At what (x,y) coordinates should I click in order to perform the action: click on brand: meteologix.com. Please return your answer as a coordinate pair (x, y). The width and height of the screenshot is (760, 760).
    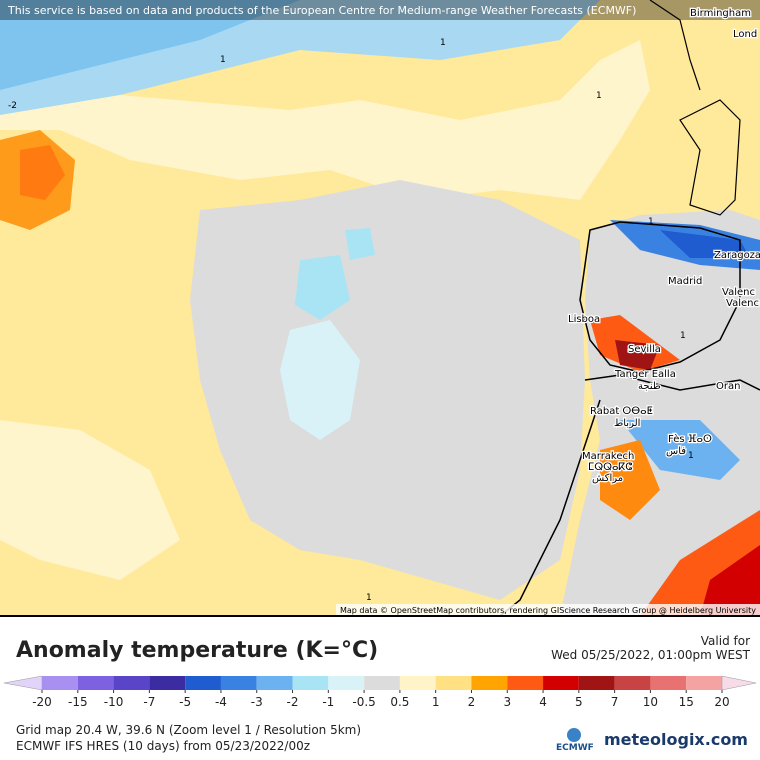
    Looking at the image, I should click on (676, 739).